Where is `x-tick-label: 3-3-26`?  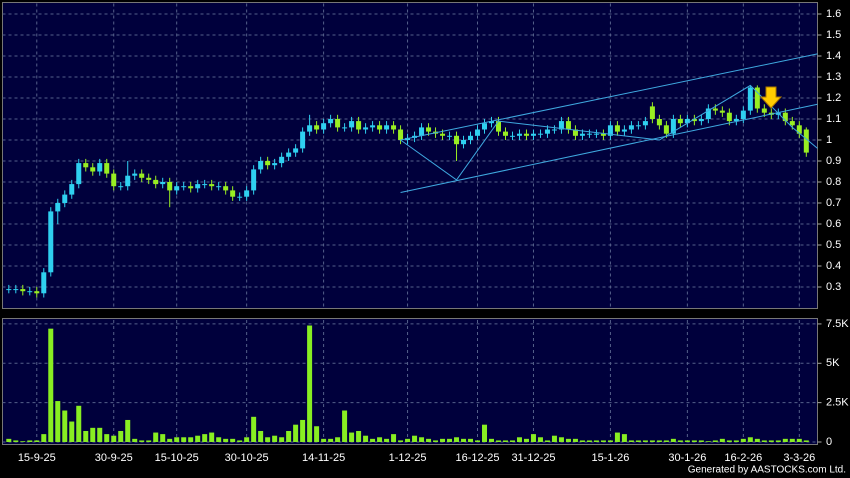
x-tick-label: 3-3-26 is located at coordinates (799, 458).